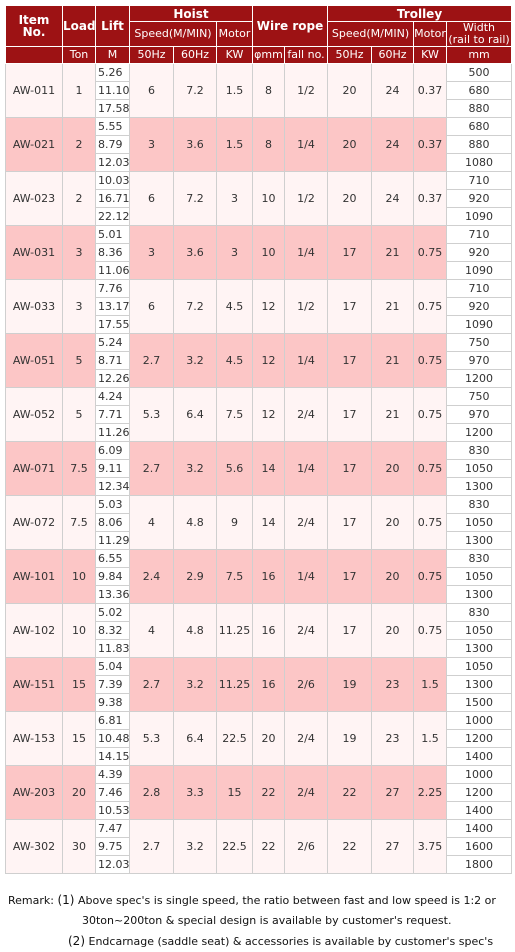 This screenshot has width=515, height=952. Describe the element at coordinates (479, 774) in the screenshot. I see `cell-width: 1000` at that location.